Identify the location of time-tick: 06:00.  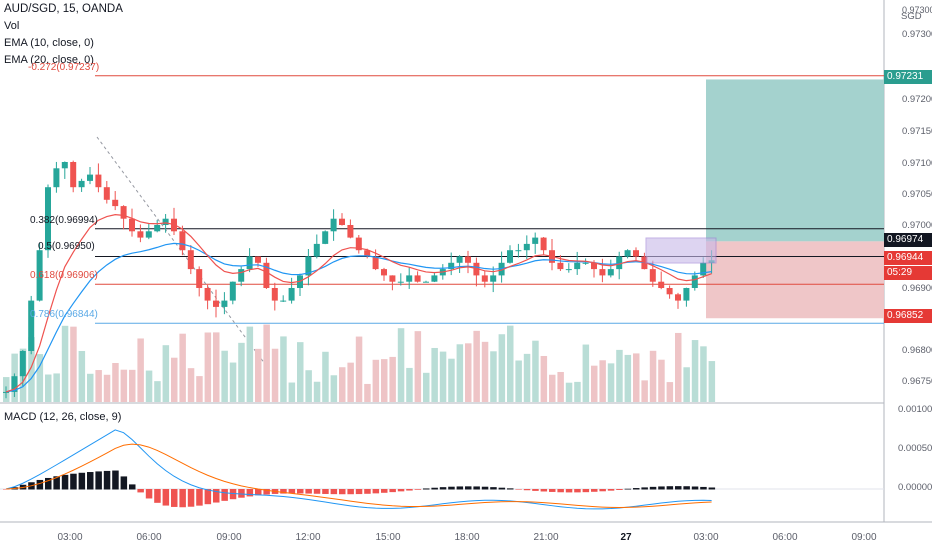
(149, 537).